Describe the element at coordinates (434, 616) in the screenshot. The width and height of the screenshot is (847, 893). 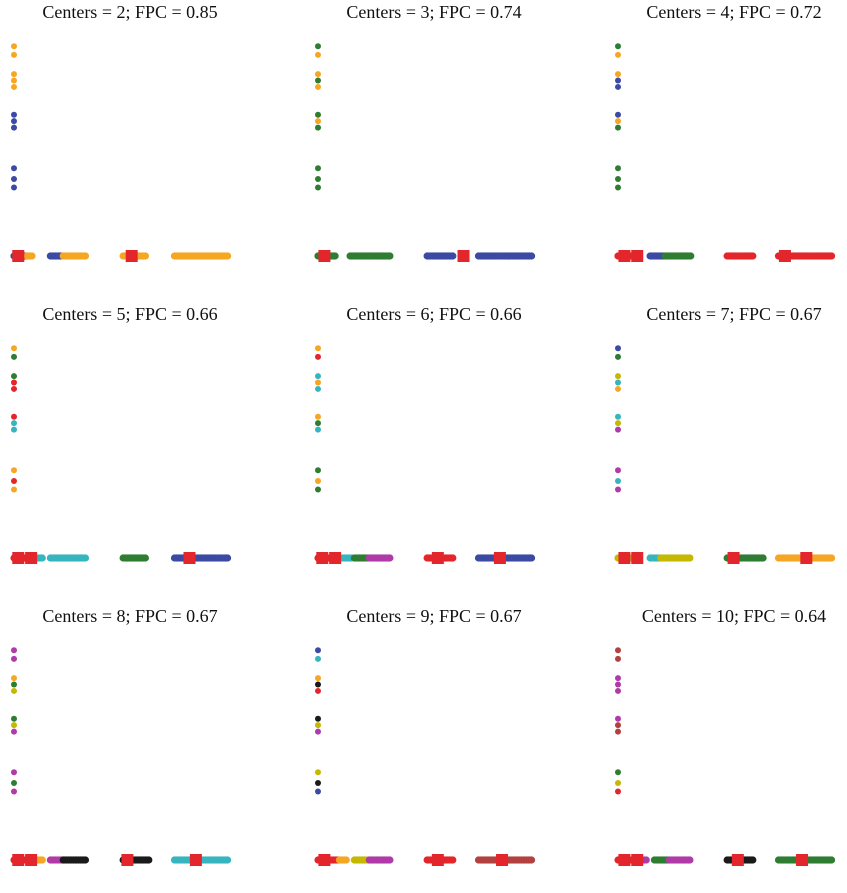
I see `panel-title: Centers = 9; FPC = 0.67` at that location.